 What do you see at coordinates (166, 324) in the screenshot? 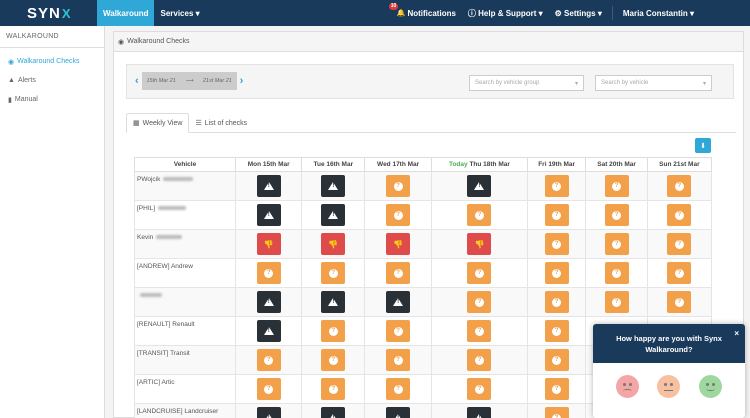
I see `vehicle-name: [RENAULT] Renault` at bounding box center [166, 324].